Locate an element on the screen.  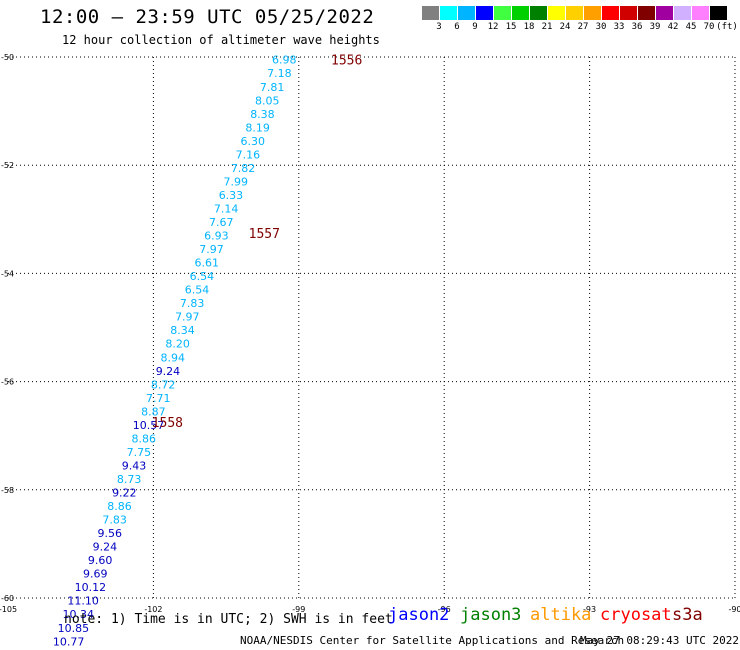
satellite-altika: altika is located at coordinates (561, 615).